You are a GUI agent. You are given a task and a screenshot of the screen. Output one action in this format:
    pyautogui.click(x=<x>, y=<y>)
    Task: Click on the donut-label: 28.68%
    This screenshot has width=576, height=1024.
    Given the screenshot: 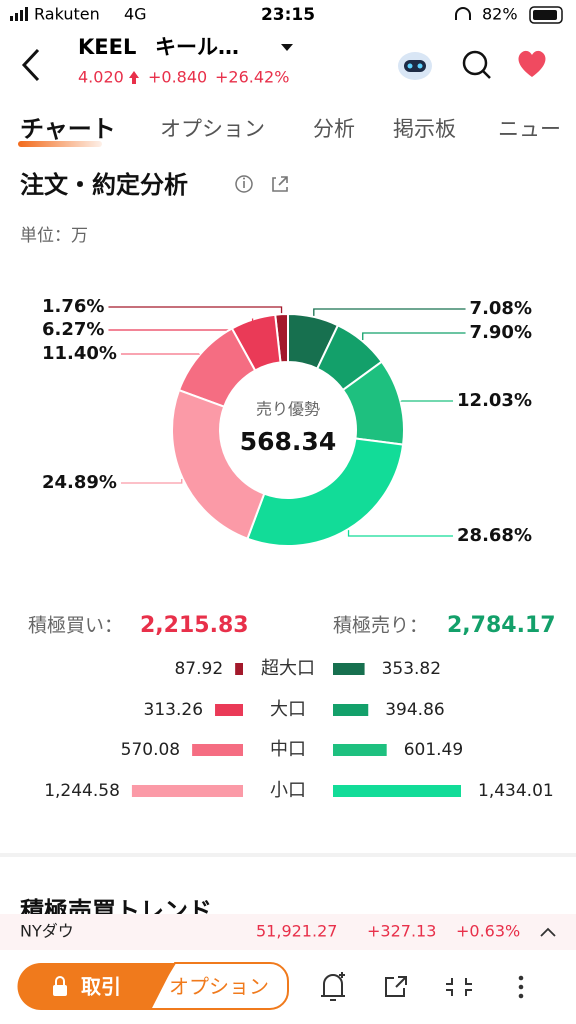 What is the action you would take?
    pyautogui.click(x=494, y=535)
    